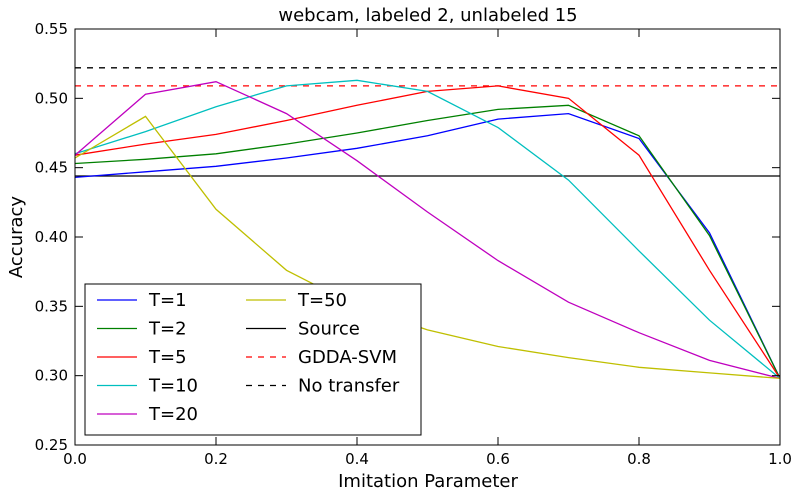 This screenshot has width=800, height=500. Describe the element at coordinates (167, 300) in the screenshot. I see `legend-label: T=1` at that location.